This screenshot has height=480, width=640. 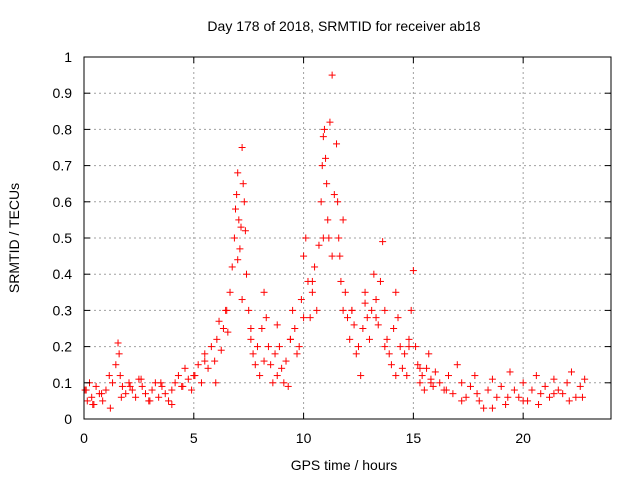 What do you see at coordinates (68, 419) in the screenshot?
I see `y-tick-label: 0` at bounding box center [68, 419].